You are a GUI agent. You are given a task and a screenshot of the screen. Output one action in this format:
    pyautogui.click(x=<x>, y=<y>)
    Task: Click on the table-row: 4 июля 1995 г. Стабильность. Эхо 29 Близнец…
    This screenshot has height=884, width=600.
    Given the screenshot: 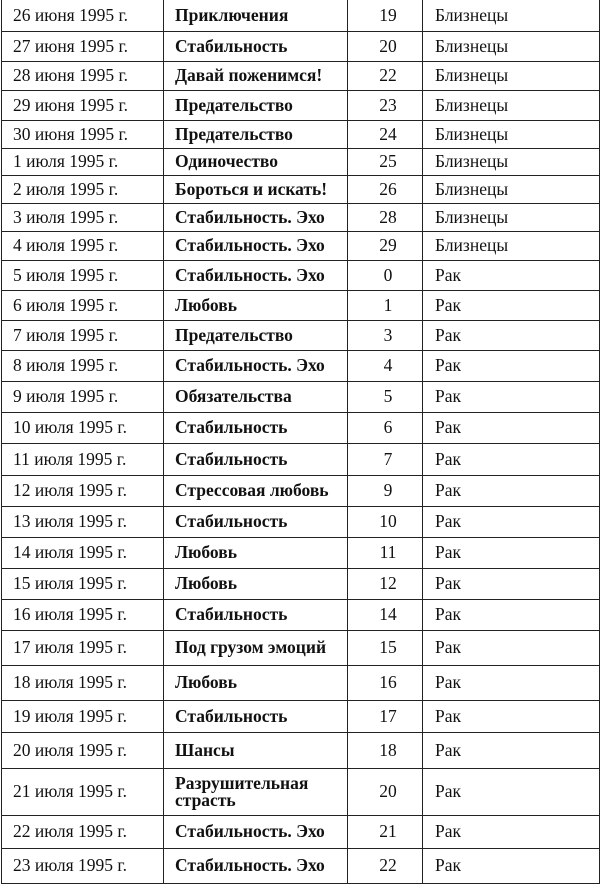 What is the action you would take?
    pyautogui.click(x=300, y=245)
    